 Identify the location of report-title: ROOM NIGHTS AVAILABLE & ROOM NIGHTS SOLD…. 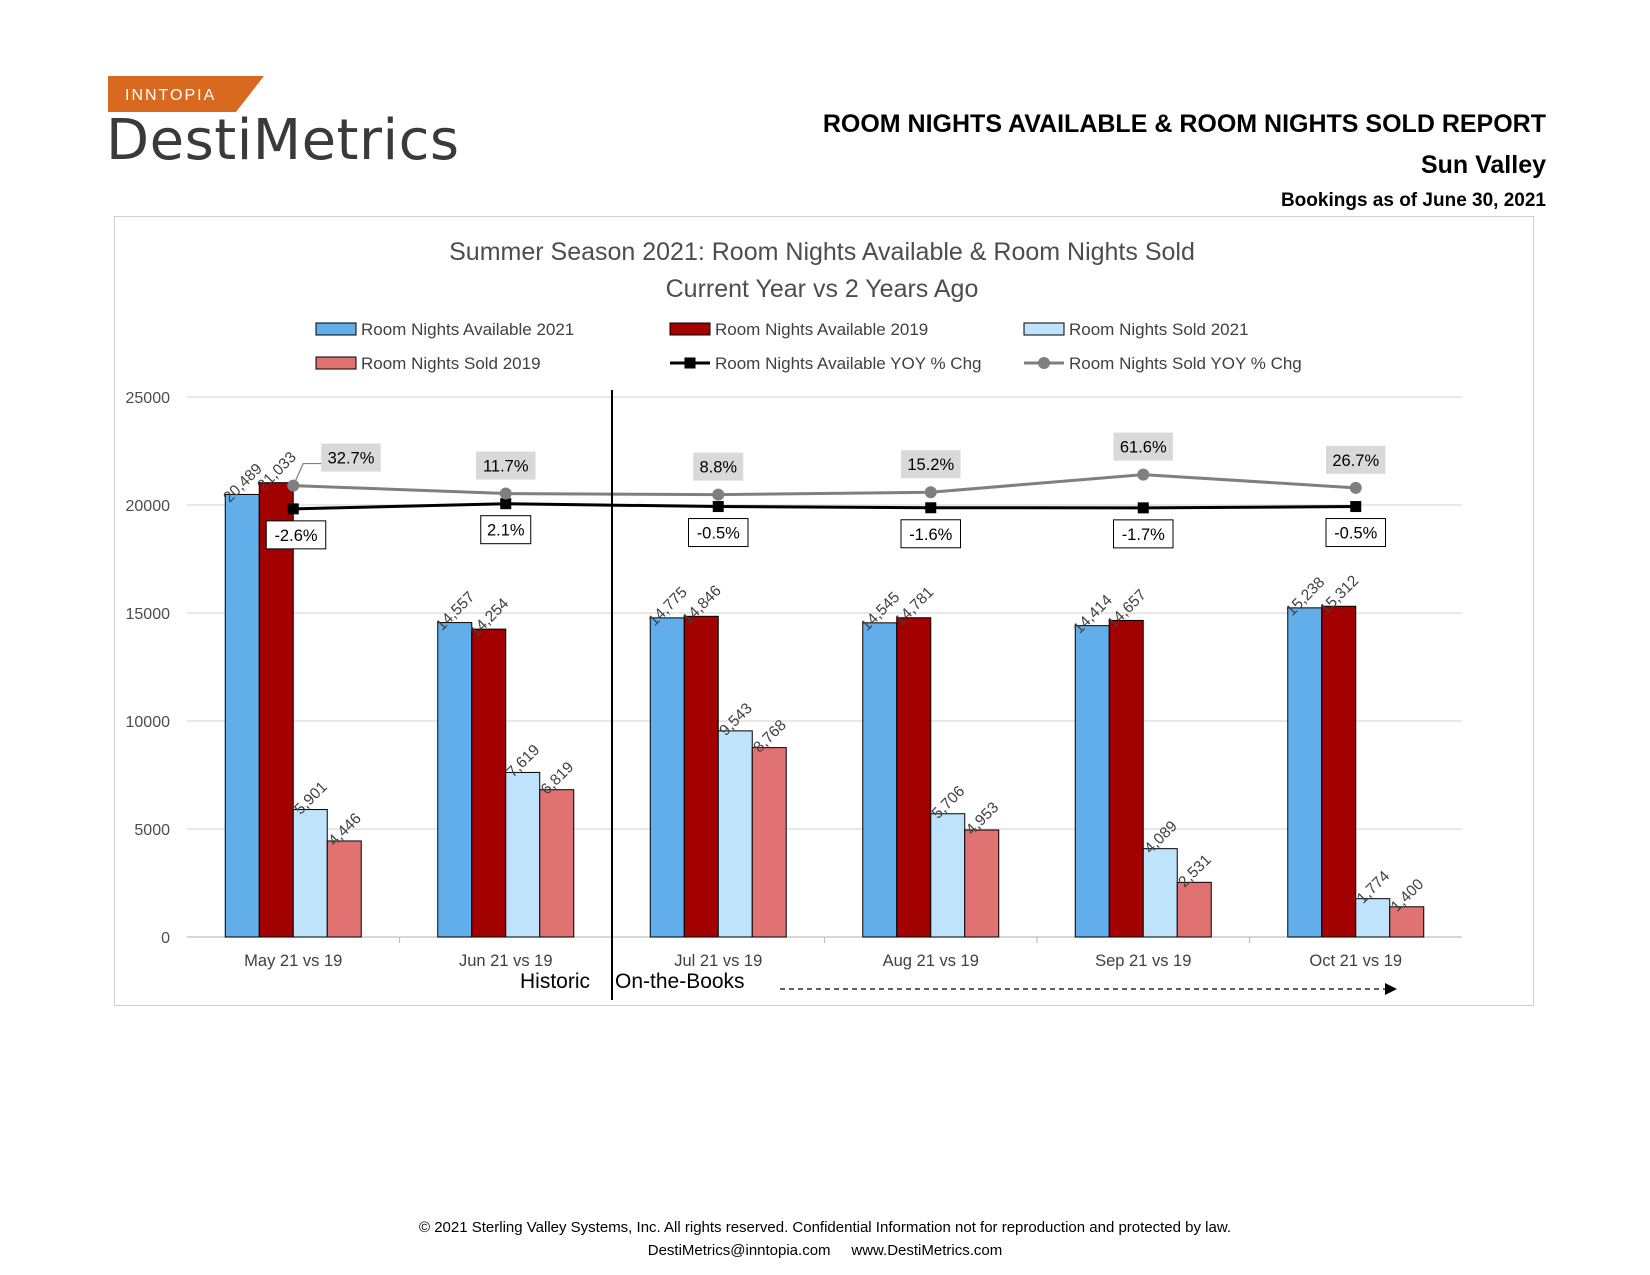
(1184, 124).